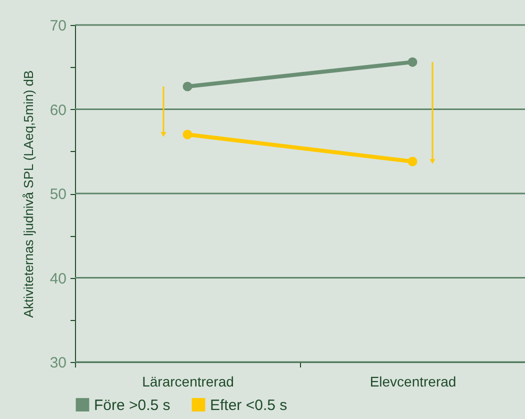  Describe the element at coordinates (249, 405) in the screenshot. I see `legend-label: Efter <0.5 s` at that location.